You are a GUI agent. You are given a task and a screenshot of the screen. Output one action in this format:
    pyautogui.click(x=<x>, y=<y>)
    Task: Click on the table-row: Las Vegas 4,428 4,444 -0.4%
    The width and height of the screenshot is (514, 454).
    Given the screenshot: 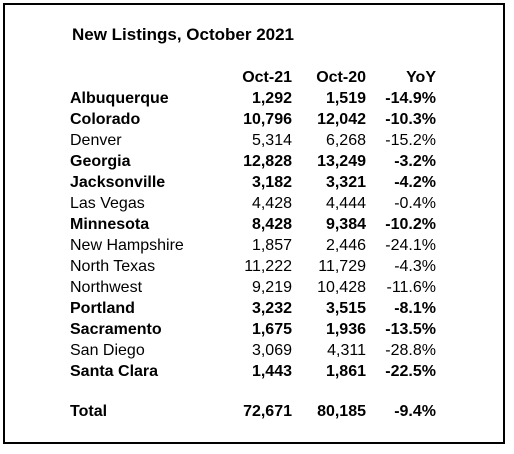 What is the action you would take?
    pyautogui.click(x=253, y=203)
    